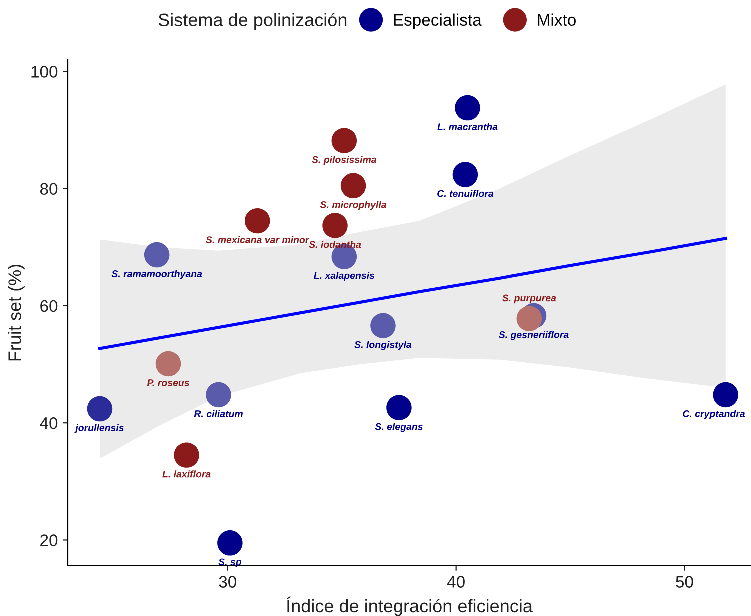 The image size is (751, 616). I want to click on annotation: S. pilosissima, so click(344, 161).